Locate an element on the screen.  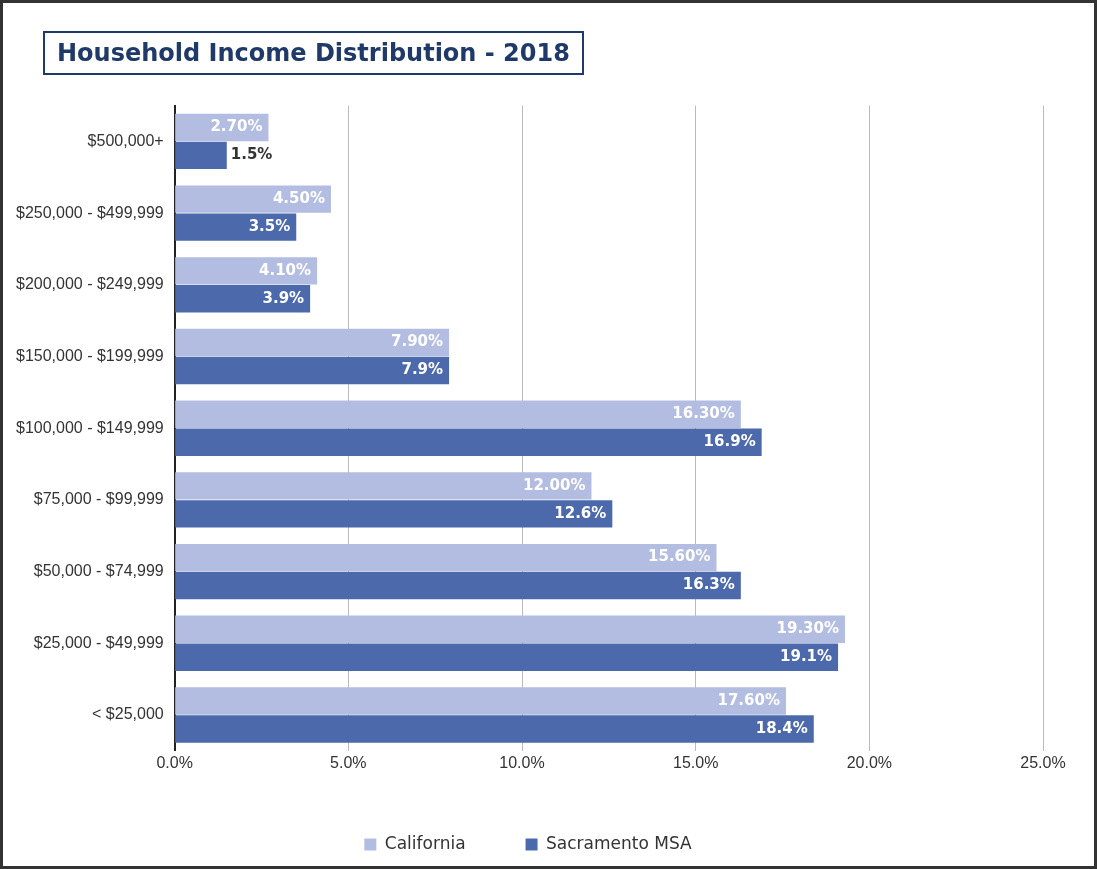
y-tick-label: $75,000 - $99,999 is located at coordinates (98, 499).